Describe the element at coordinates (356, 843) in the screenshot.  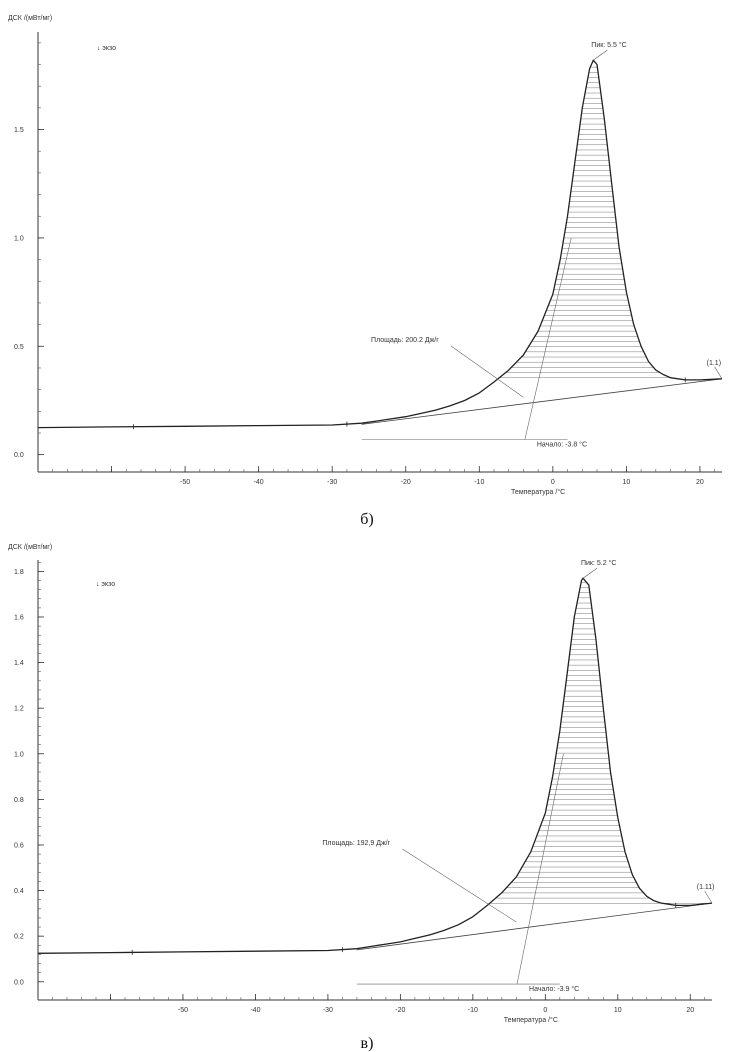
I see `area-label: Площадь: 192,9 Дж/г` at that location.